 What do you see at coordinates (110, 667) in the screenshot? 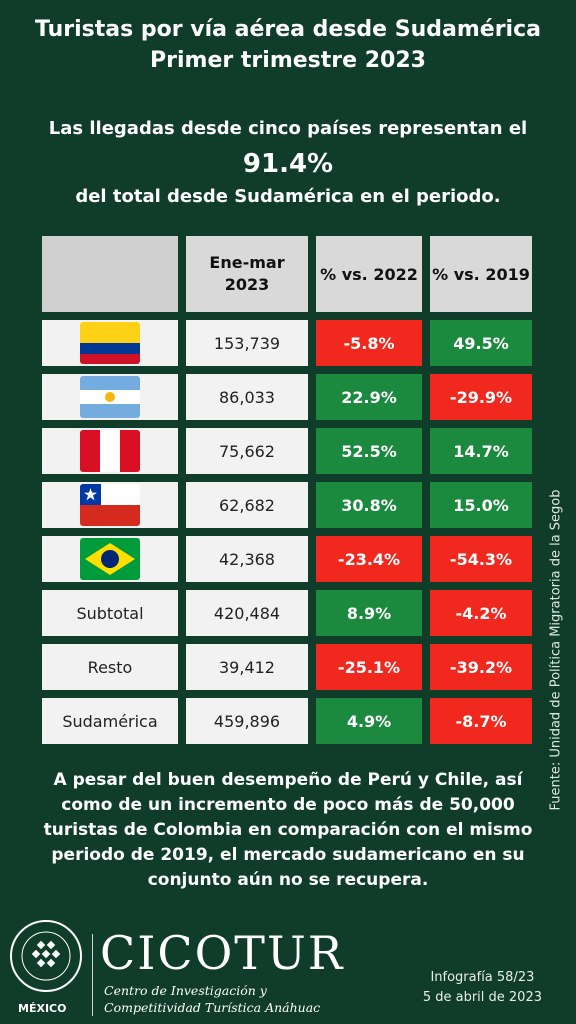
I see `row-label-resto: Resto` at bounding box center [110, 667].